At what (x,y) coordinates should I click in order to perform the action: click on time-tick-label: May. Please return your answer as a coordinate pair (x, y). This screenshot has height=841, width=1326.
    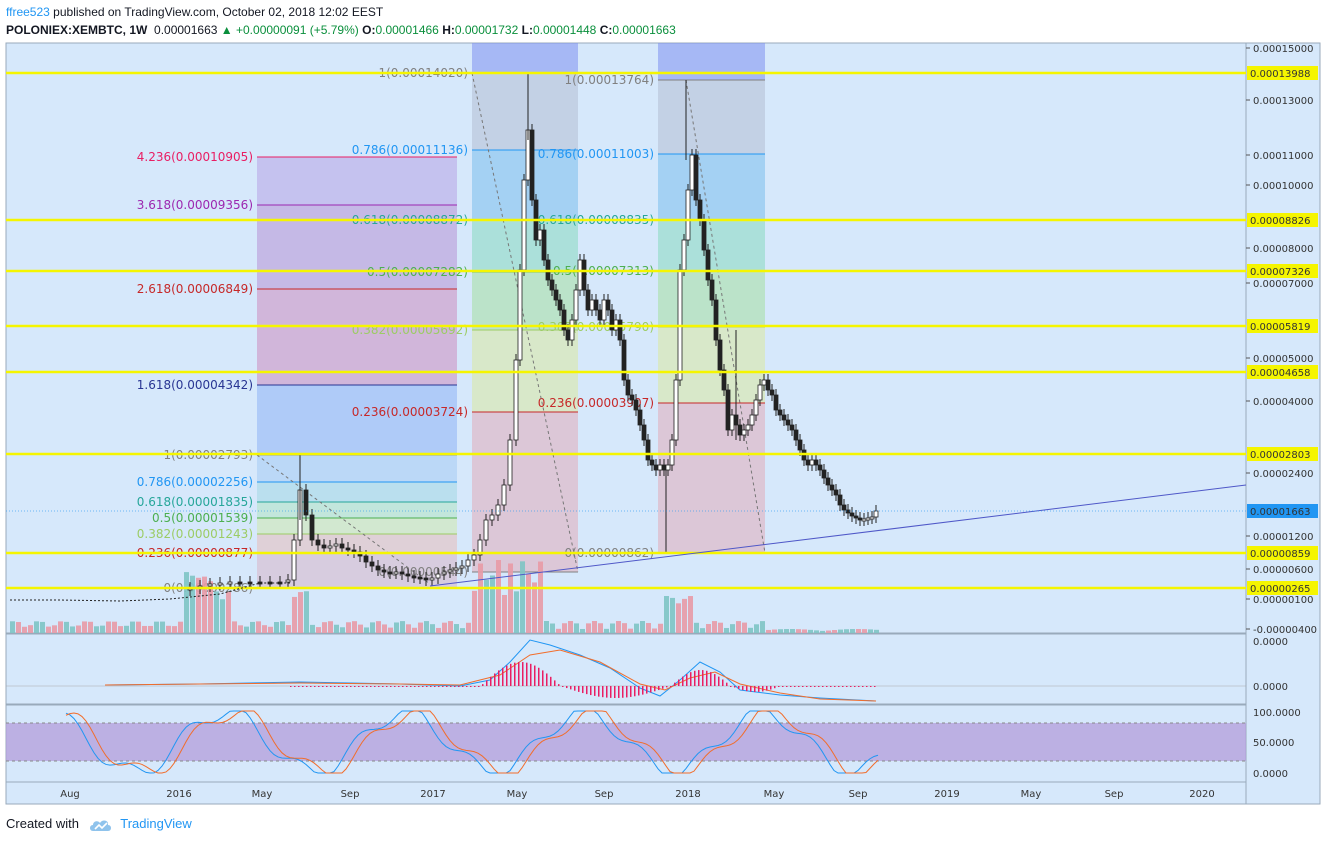
    Looking at the image, I should click on (1031, 794).